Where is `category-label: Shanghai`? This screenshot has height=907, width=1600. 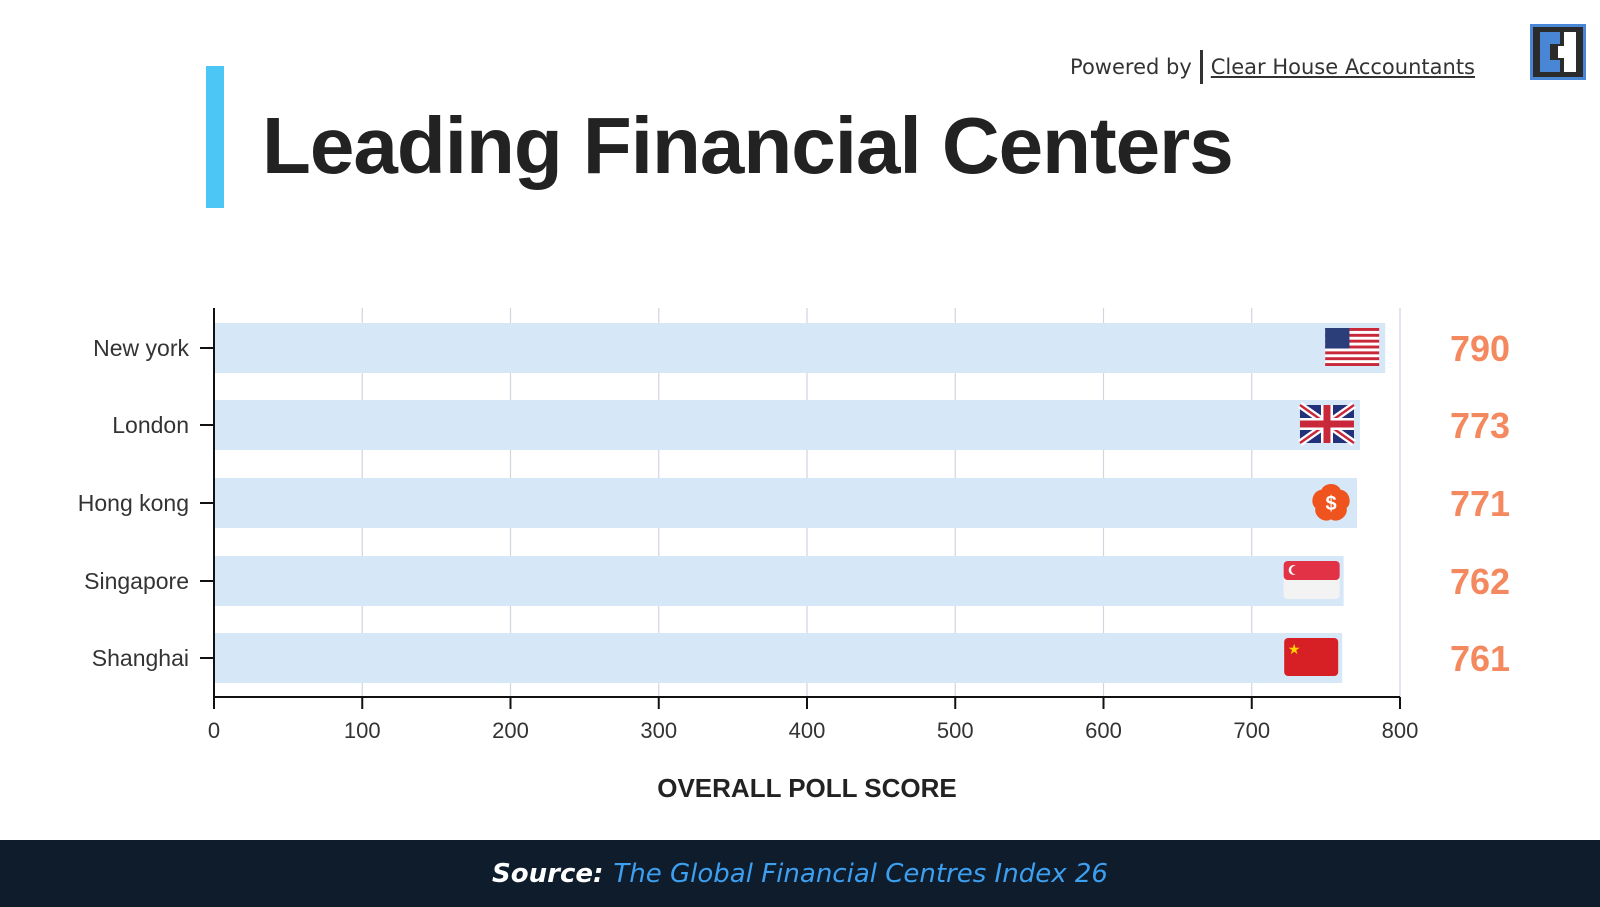 category-label: Shanghai is located at coordinates (140, 658).